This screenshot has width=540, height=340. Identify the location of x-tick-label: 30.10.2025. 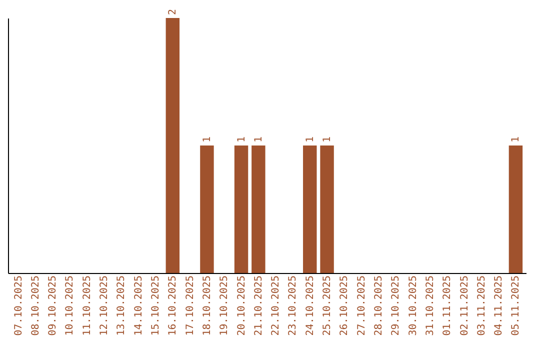
(413, 306).